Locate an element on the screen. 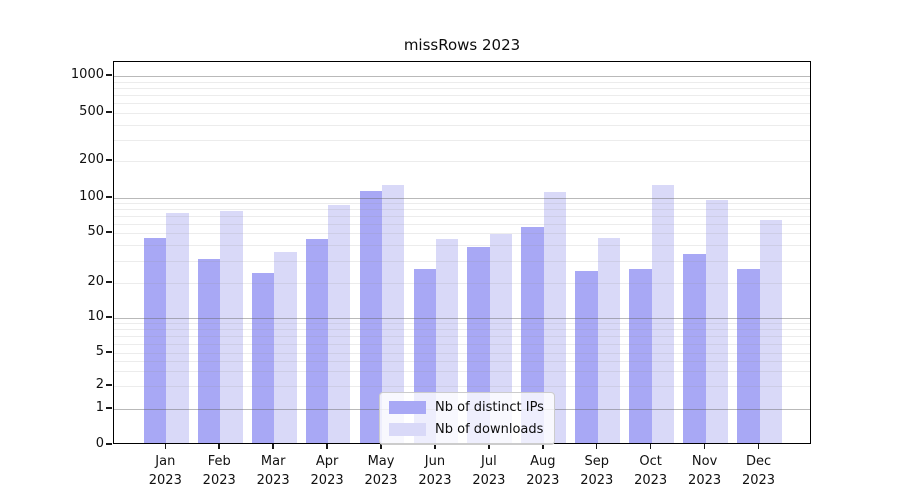 The height and width of the screenshot is (500, 900). x-tick-label-apr: Apr 2023 is located at coordinates (327, 471).